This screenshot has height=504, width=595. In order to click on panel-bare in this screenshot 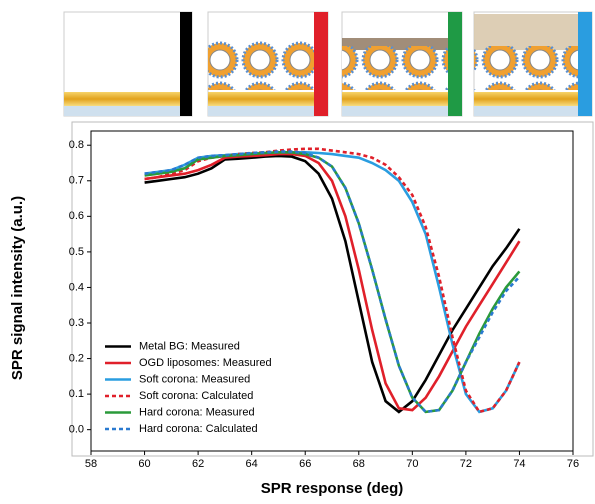, I will do `click(128, 64)`.